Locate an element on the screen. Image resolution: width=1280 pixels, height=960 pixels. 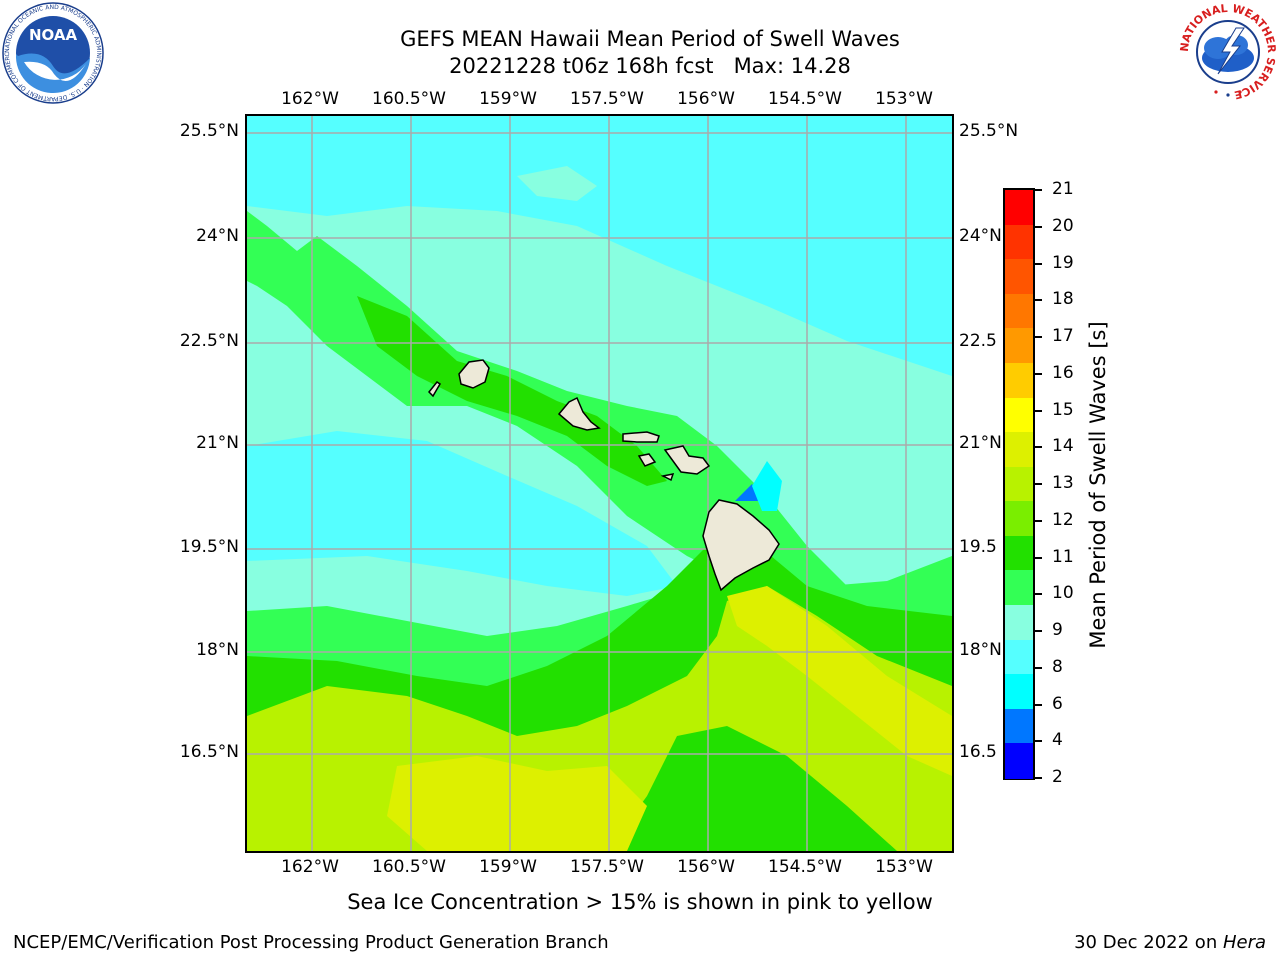
colorbar-tick-label: 13 is located at coordinates (1063, 483).